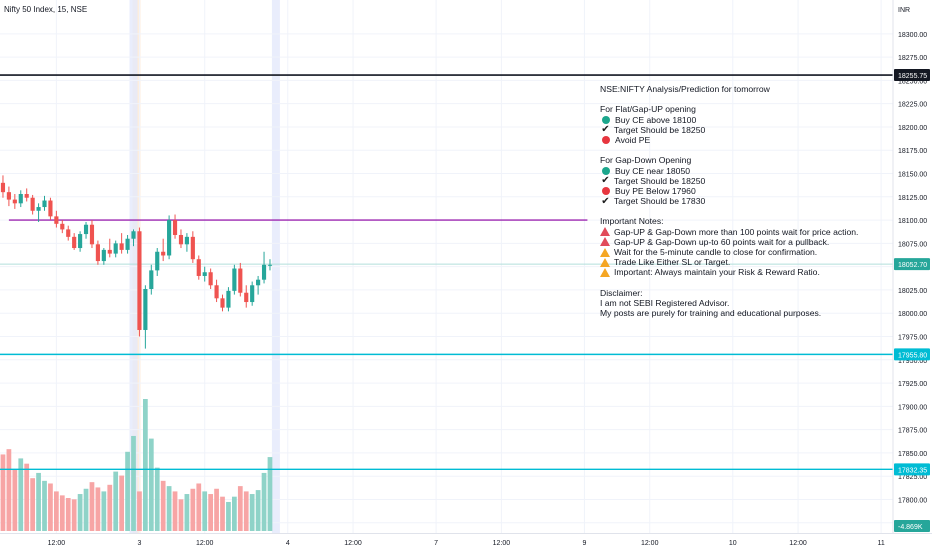 This screenshot has width=932, height=550. What do you see at coordinates (665, 302) in the screenshot?
I see `disclaimer-line: I am not SEBI Registered Advisor.` at bounding box center [665, 302].